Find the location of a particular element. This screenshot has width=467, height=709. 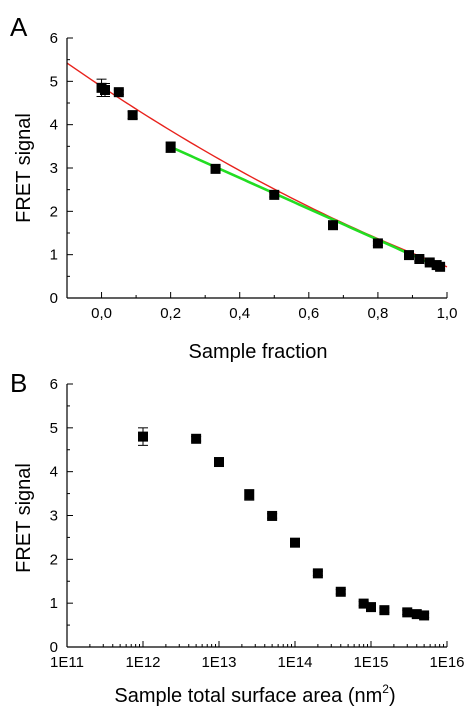

panel-a-y-tick-label: 3 is located at coordinates (54, 168).